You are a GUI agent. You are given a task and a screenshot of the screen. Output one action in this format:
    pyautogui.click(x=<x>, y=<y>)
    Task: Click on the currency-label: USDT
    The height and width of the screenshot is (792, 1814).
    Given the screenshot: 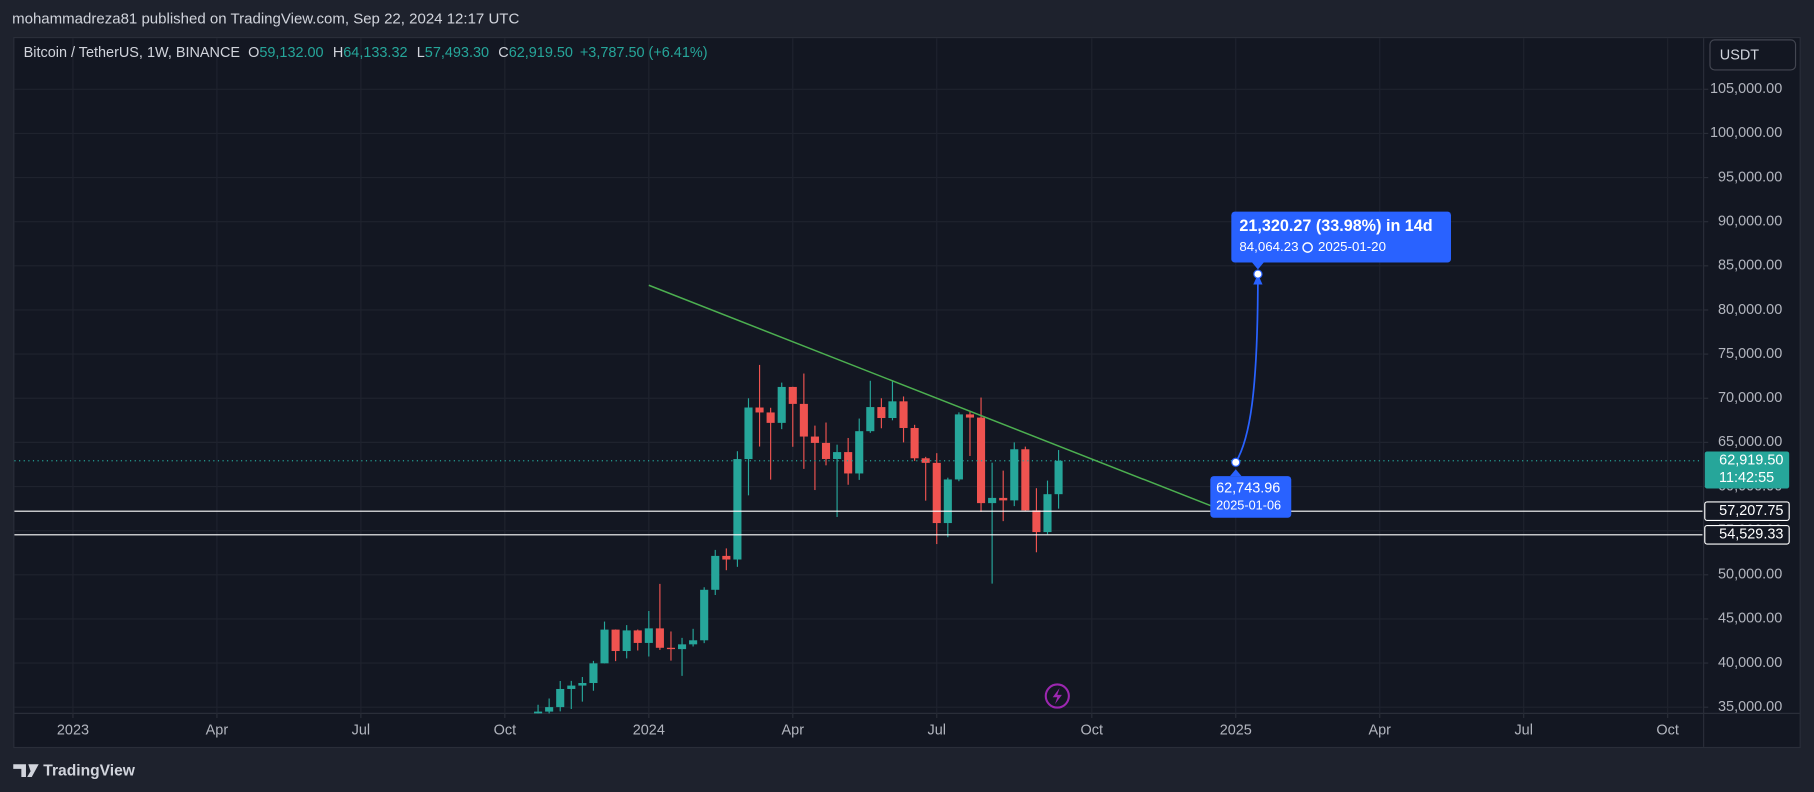 What is the action you would take?
    pyautogui.click(x=1739, y=55)
    